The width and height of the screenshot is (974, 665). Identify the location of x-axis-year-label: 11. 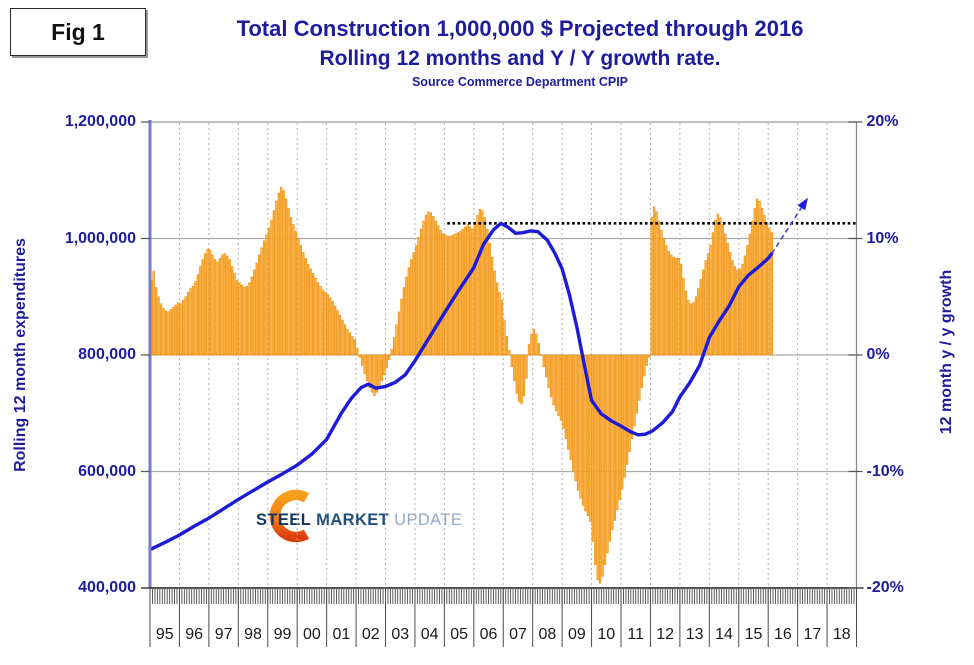
(635, 634).